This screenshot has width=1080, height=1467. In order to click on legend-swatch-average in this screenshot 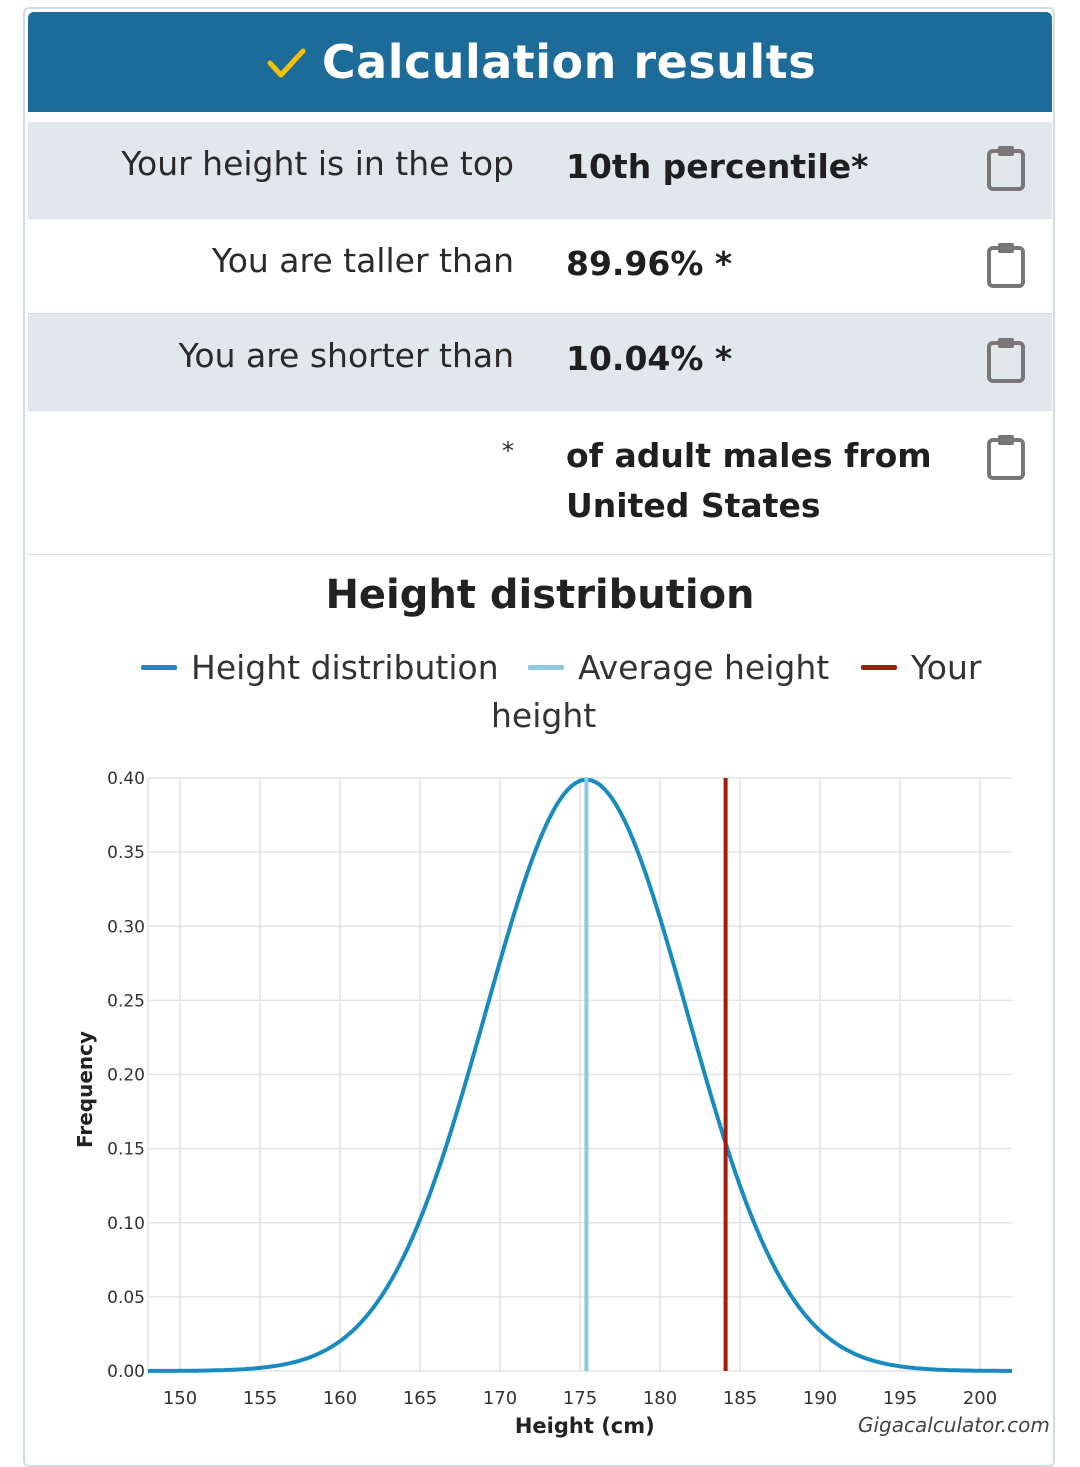, I will do `click(546, 667)`.